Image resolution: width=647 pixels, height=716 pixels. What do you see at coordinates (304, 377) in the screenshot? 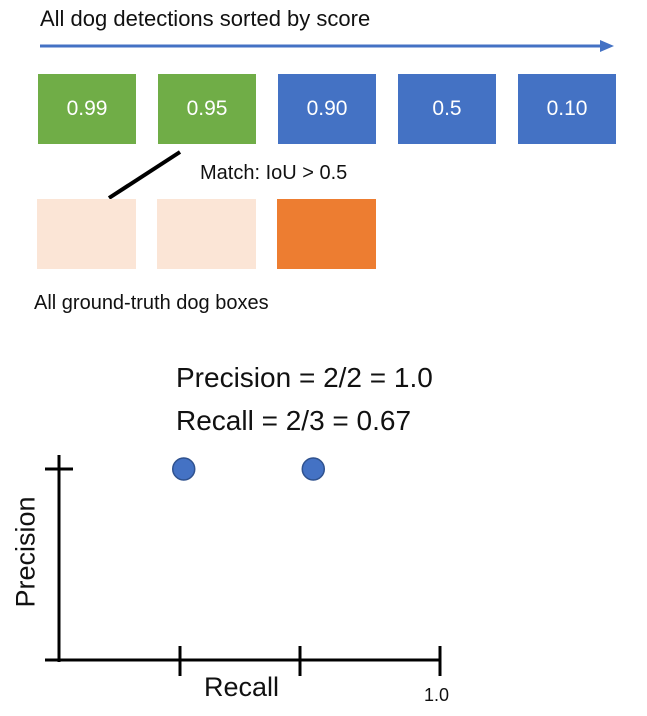
I see `precision-formula: Precision = 2/2 = 1.0` at bounding box center [304, 377].